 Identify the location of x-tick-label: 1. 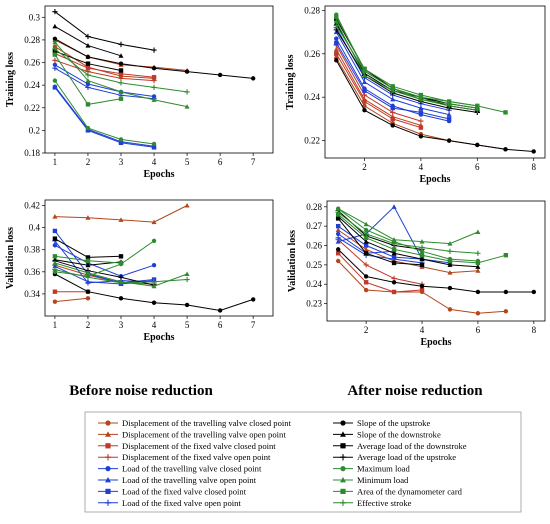
(55, 325).